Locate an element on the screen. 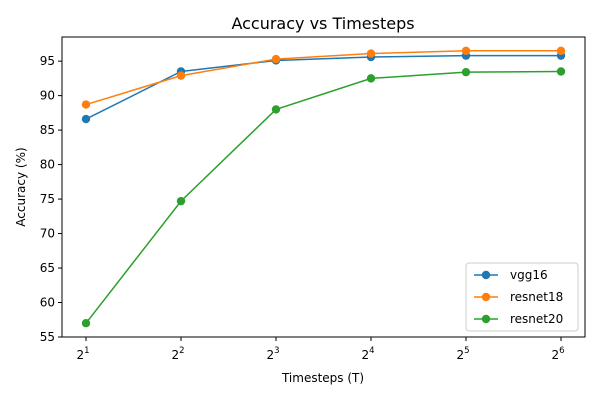  x-tick-label: 26 is located at coordinates (557, 354).